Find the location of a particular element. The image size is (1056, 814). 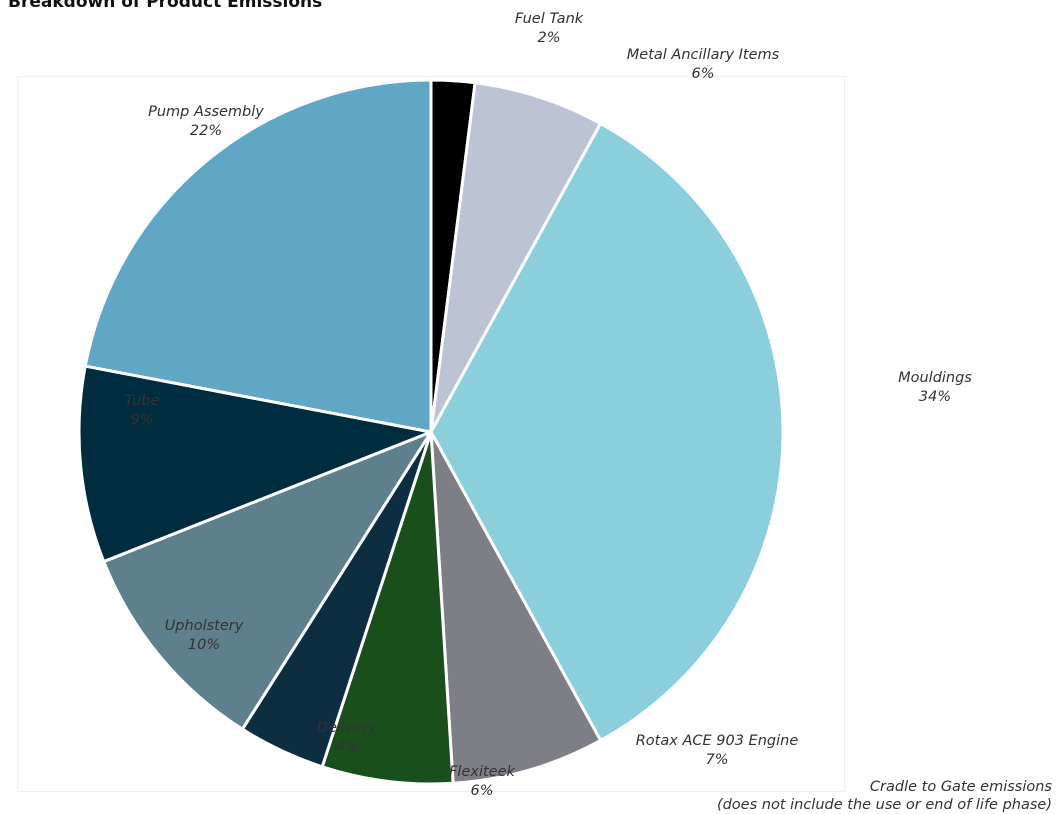

slice-label-mouldings: Mouldings 34% is located at coordinates (935, 387).